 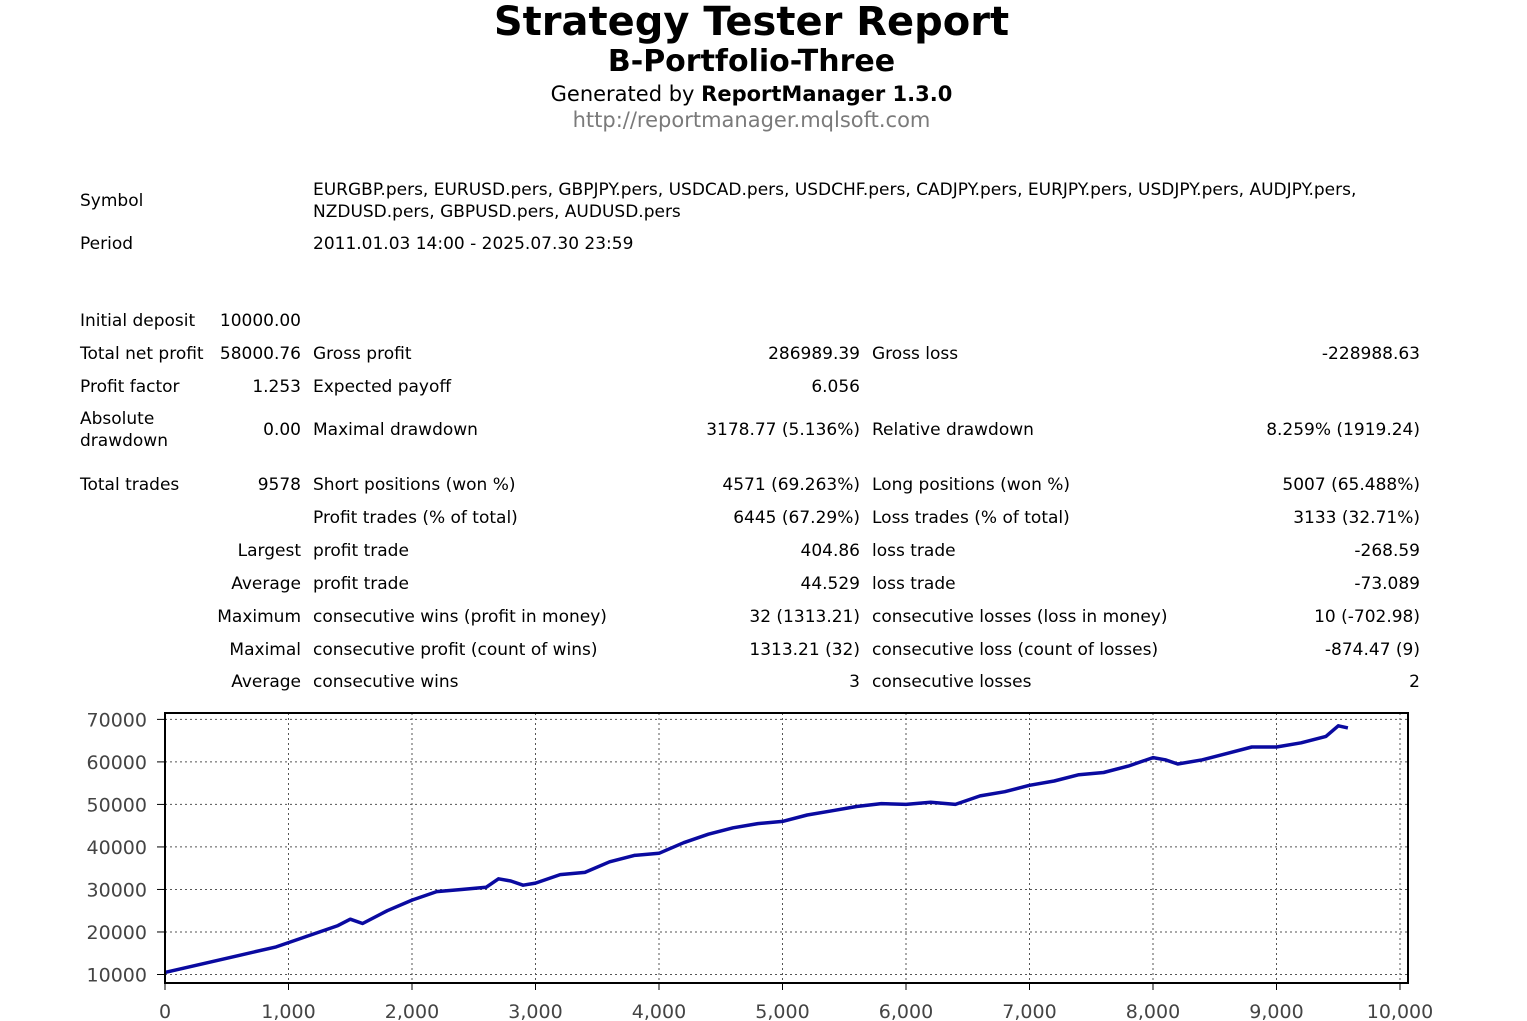 I want to click on maximal-drawdown-value: 3178.77 (5.136%), so click(x=783, y=430).